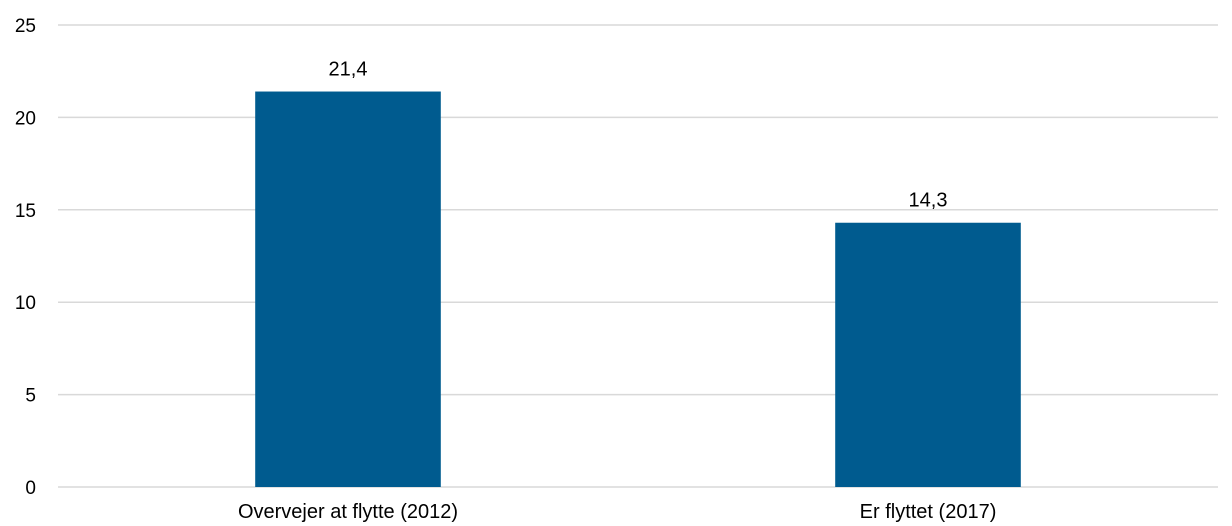  Describe the element at coordinates (30, 396) in the screenshot. I see `y-tick-label: 5` at that location.